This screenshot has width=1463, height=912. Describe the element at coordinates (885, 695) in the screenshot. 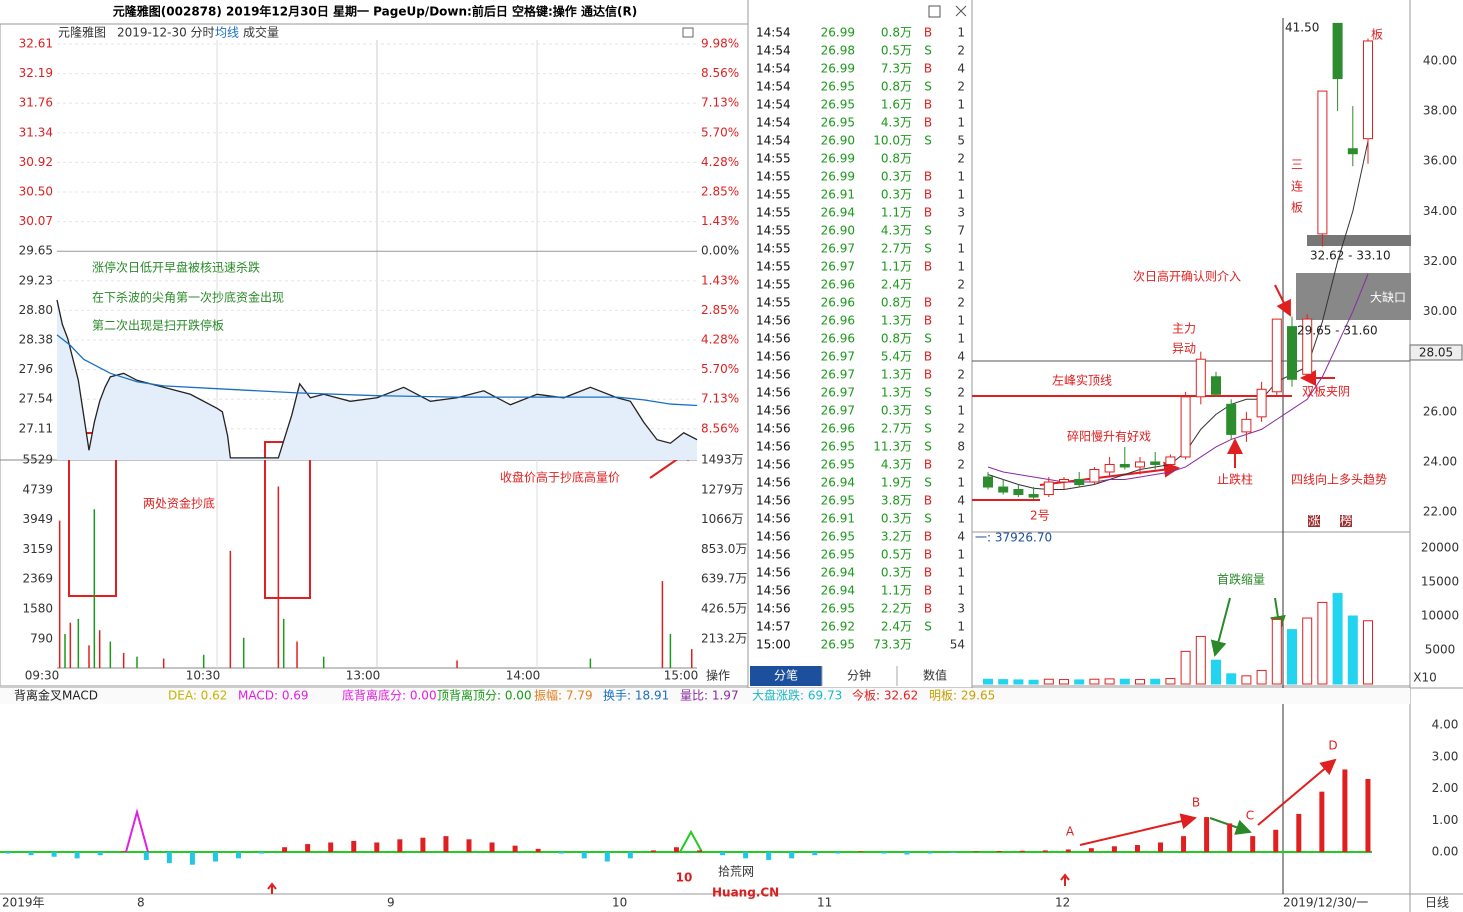

I see `indicator-item: 今板: 32.62` at that location.